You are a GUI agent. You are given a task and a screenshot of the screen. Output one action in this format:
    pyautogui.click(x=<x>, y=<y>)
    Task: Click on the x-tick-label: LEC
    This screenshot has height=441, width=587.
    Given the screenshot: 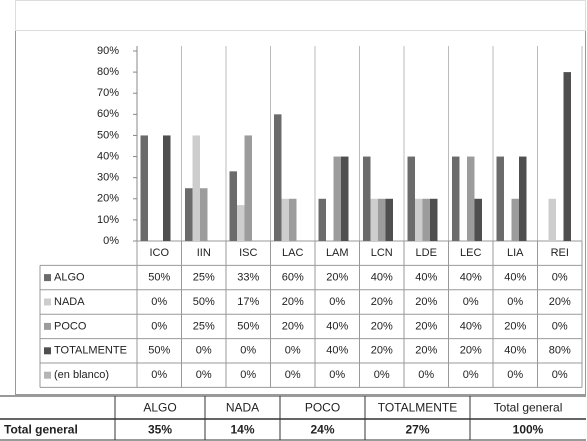 What is the action you would take?
    pyautogui.click(x=470, y=253)
    